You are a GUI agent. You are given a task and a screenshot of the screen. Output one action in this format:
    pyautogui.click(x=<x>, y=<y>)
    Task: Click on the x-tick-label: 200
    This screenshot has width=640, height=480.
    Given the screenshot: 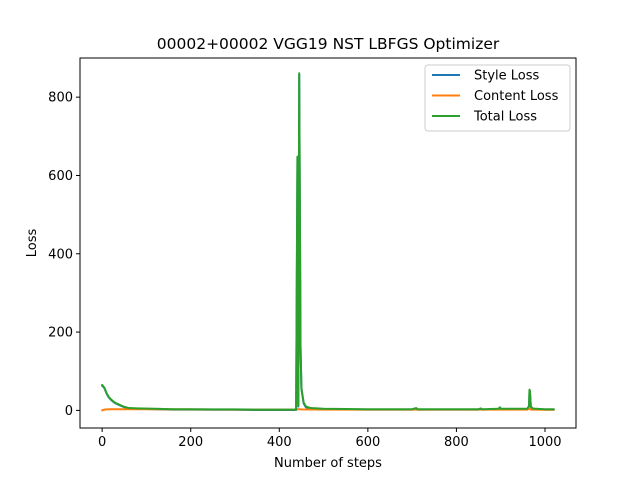 What is the action you would take?
    pyautogui.click(x=190, y=442)
    